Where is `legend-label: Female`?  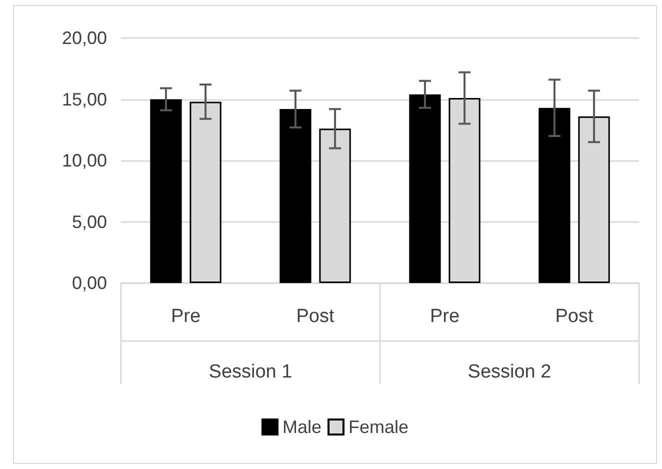
legend-label: Female is located at coordinates (378, 427).